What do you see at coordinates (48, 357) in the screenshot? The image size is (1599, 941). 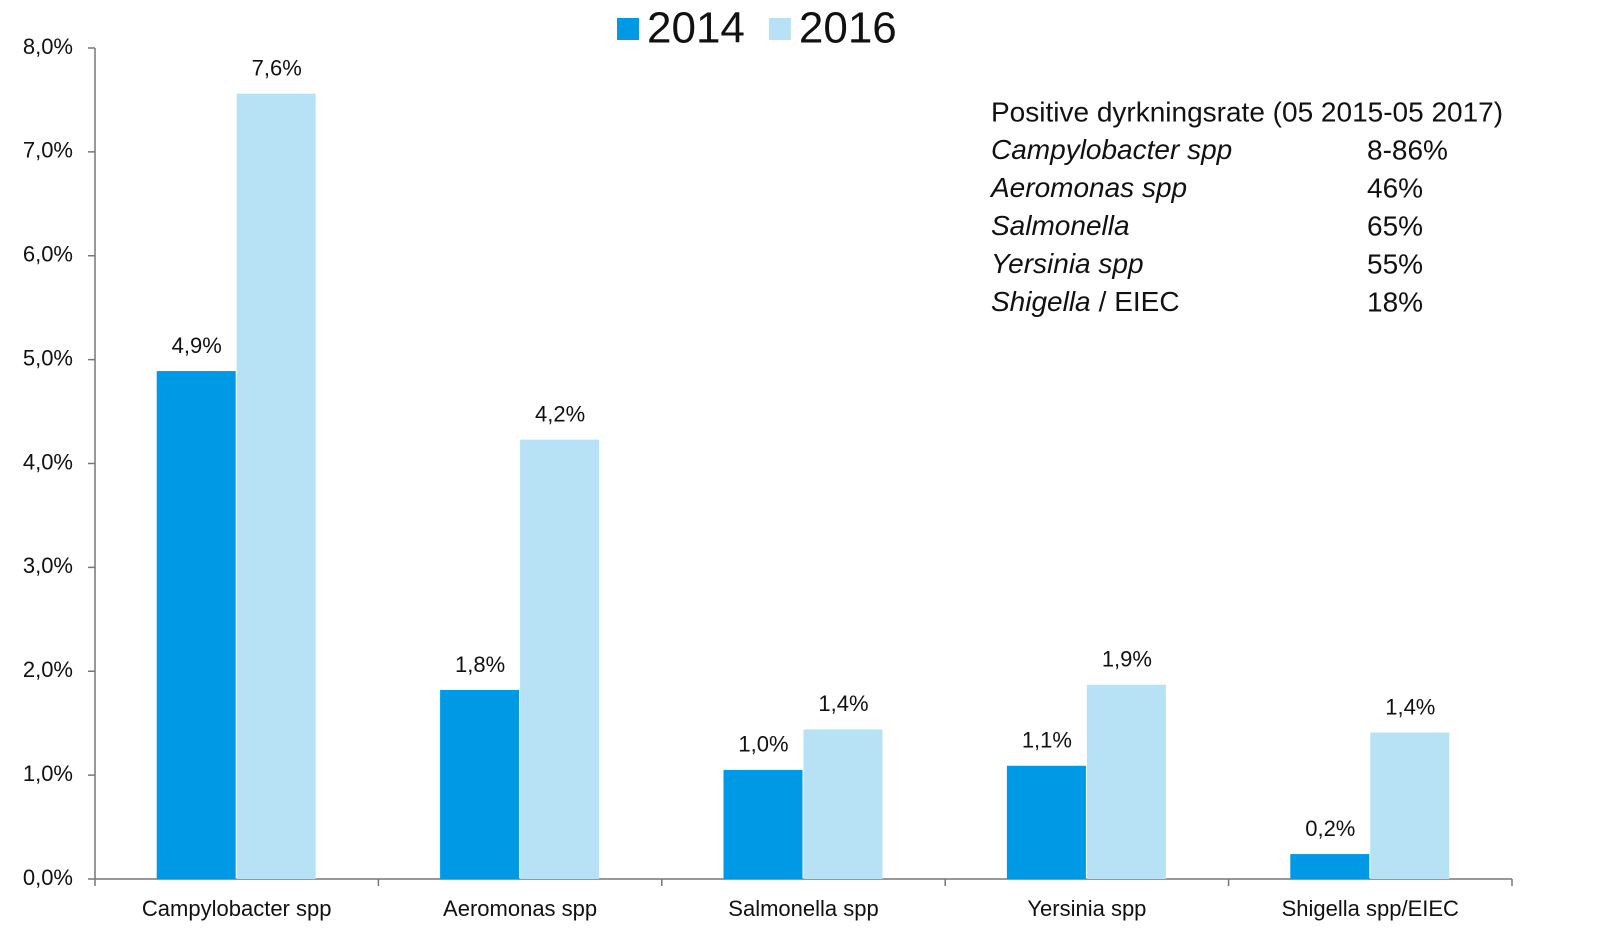 I see `y-tick-label: 5,0%` at bounding box center [48, 357].